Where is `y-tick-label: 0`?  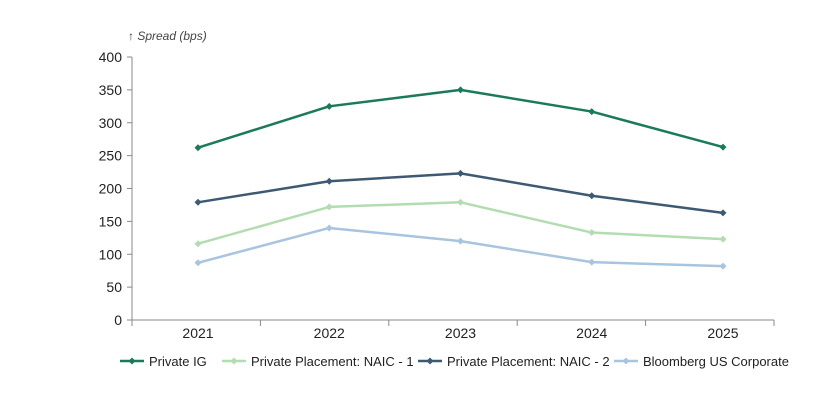 y-tick-label: 0 is located at coordinates (118, 320).